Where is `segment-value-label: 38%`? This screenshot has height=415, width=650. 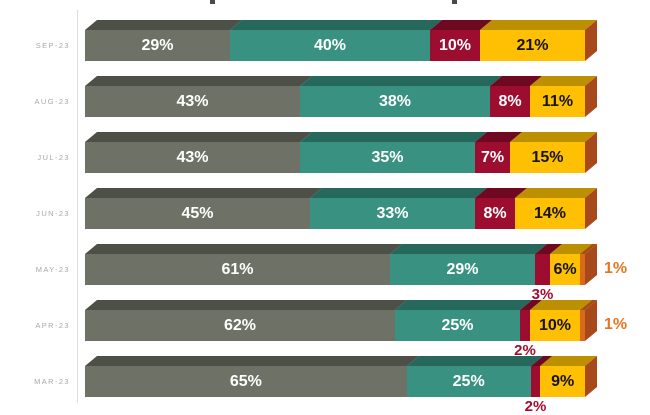
segment-value-label: 38% is located at coordinates (395, 101).